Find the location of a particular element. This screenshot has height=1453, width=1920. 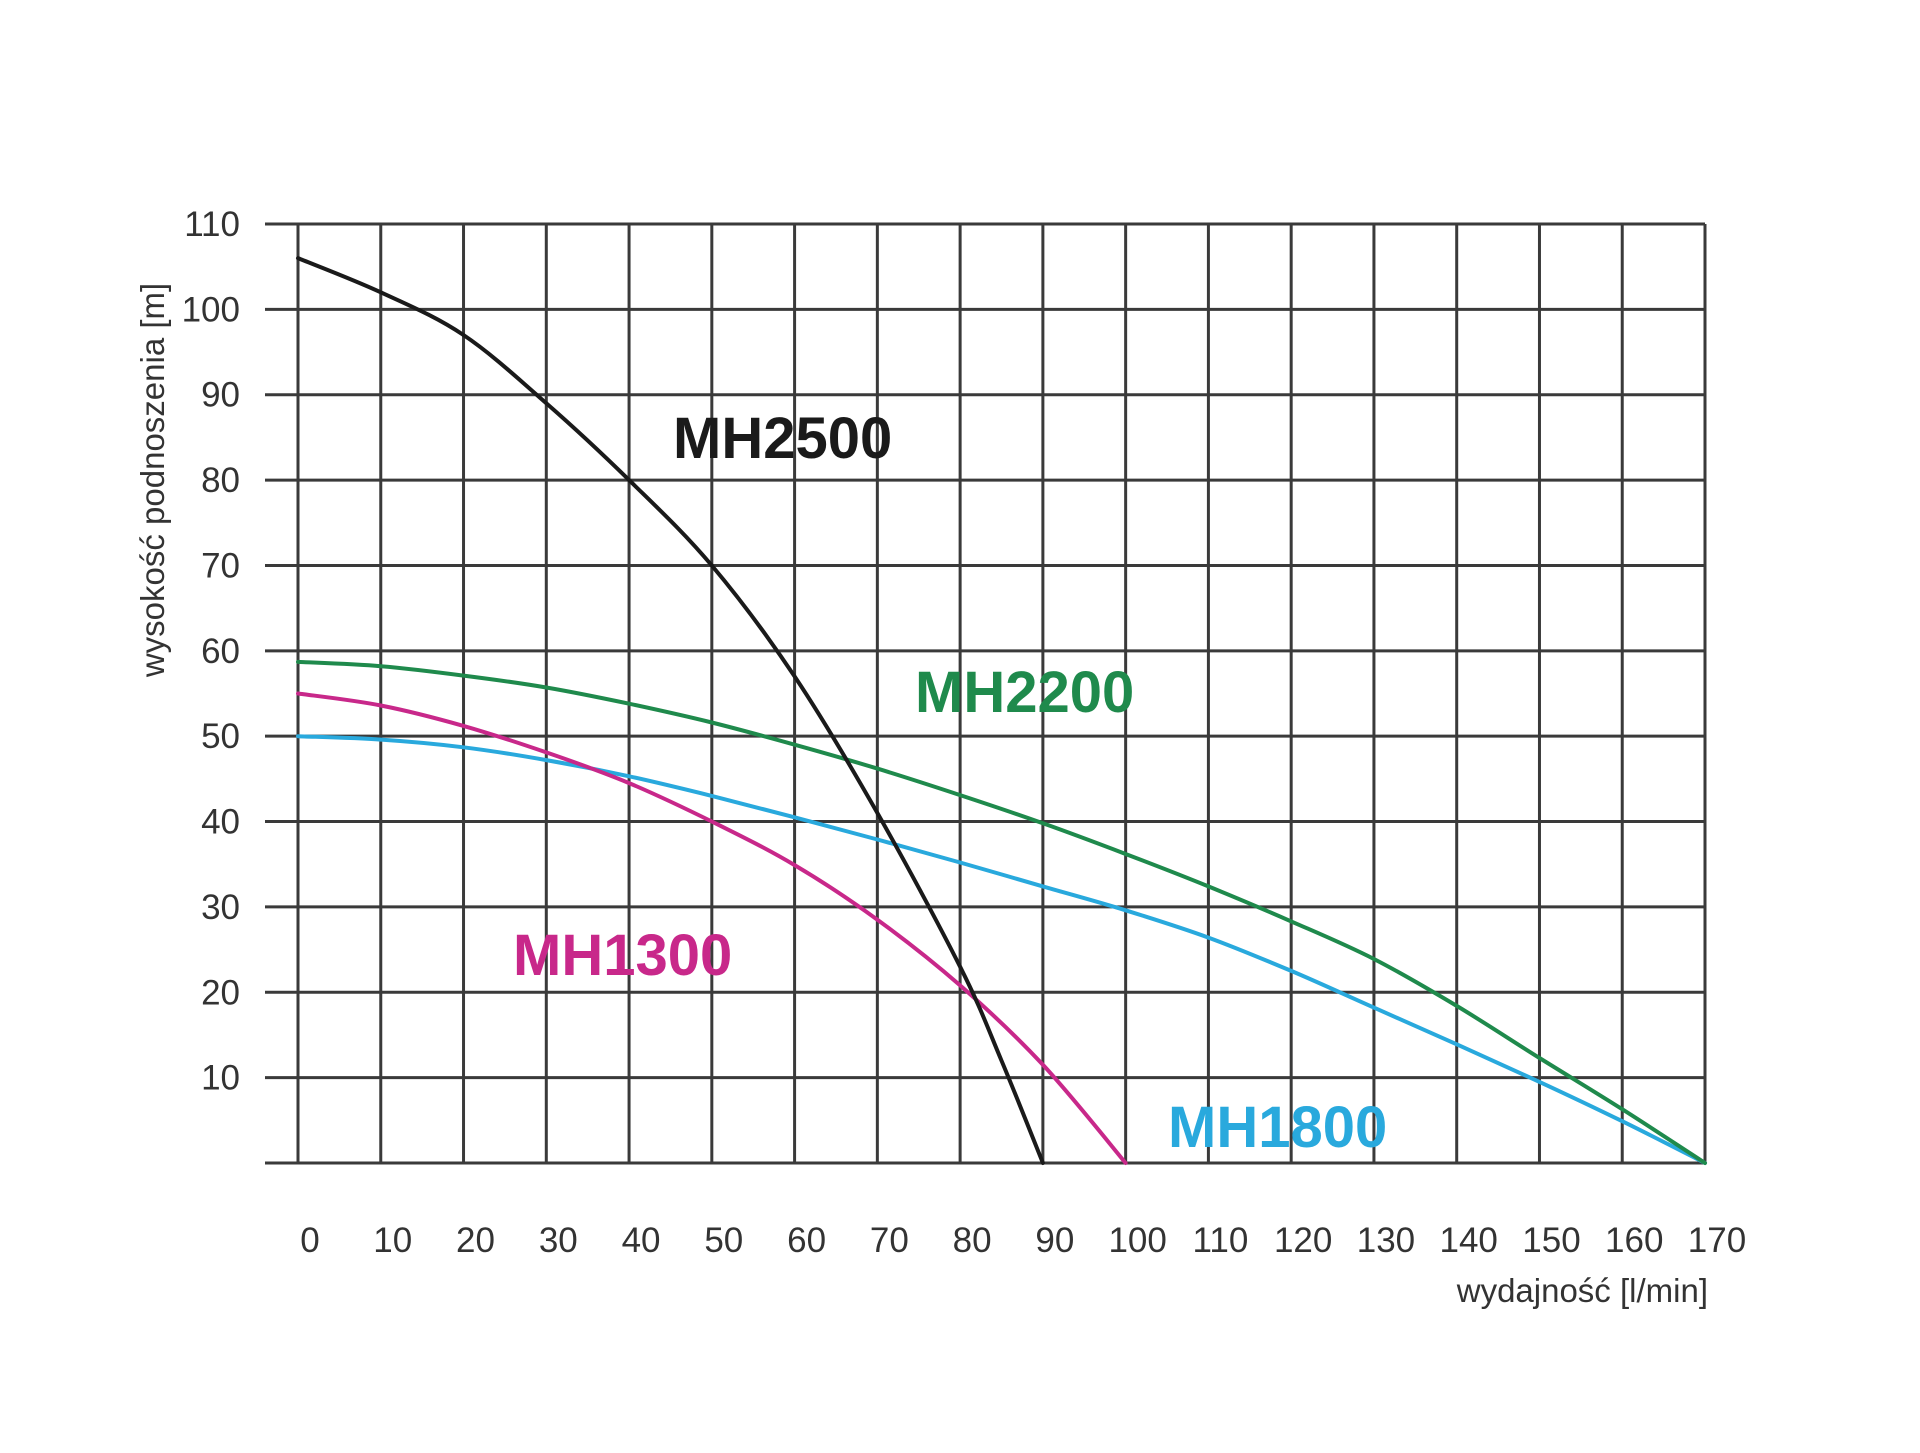

series-line-mh1300 is located at coordinates (712, 928).